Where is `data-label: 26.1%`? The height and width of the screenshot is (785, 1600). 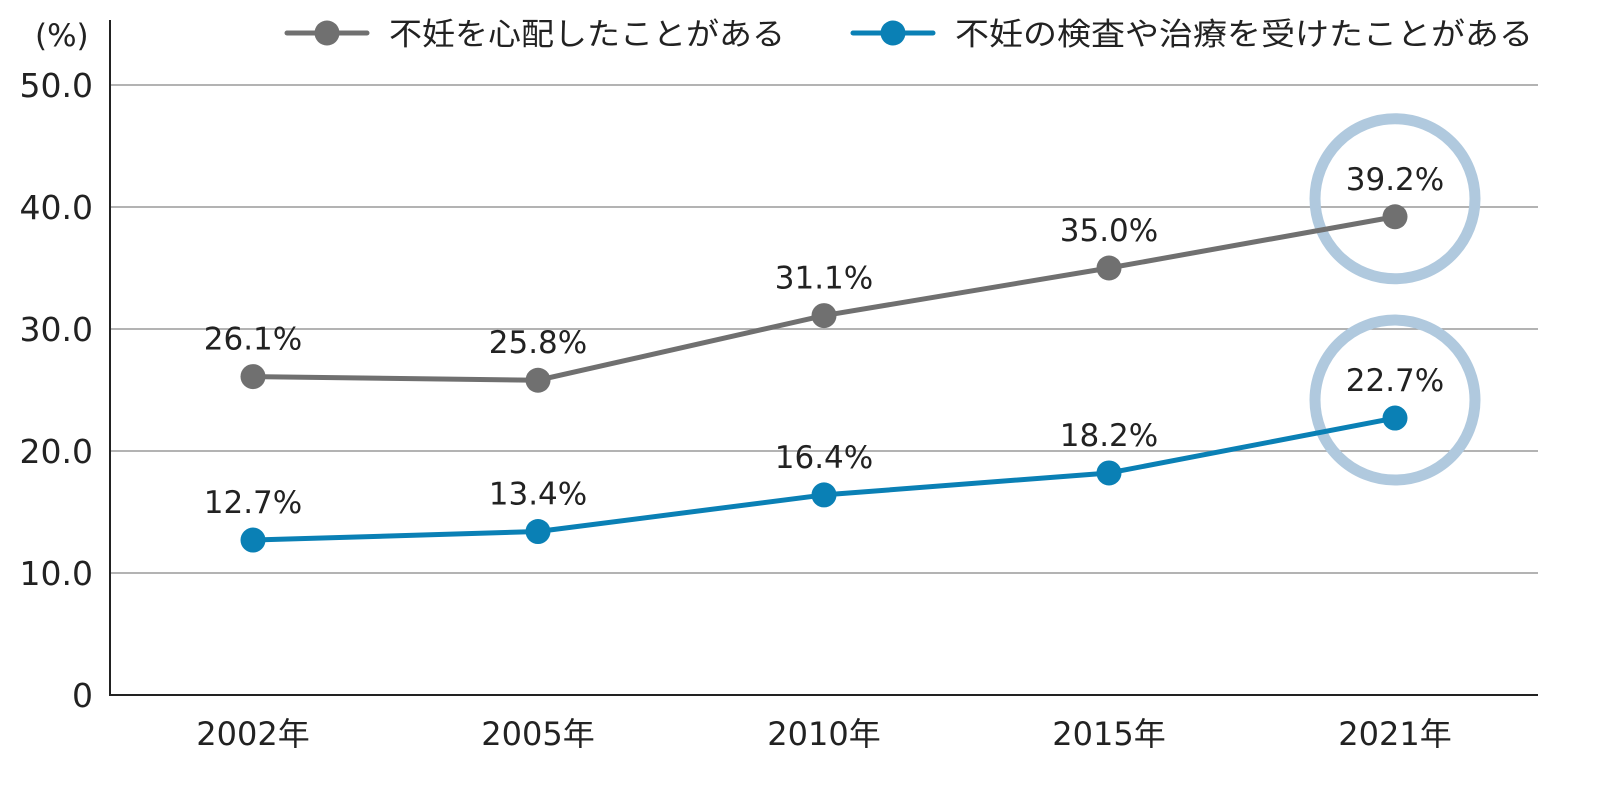
data-label: 26.1% is located at coordinates (253, 340).